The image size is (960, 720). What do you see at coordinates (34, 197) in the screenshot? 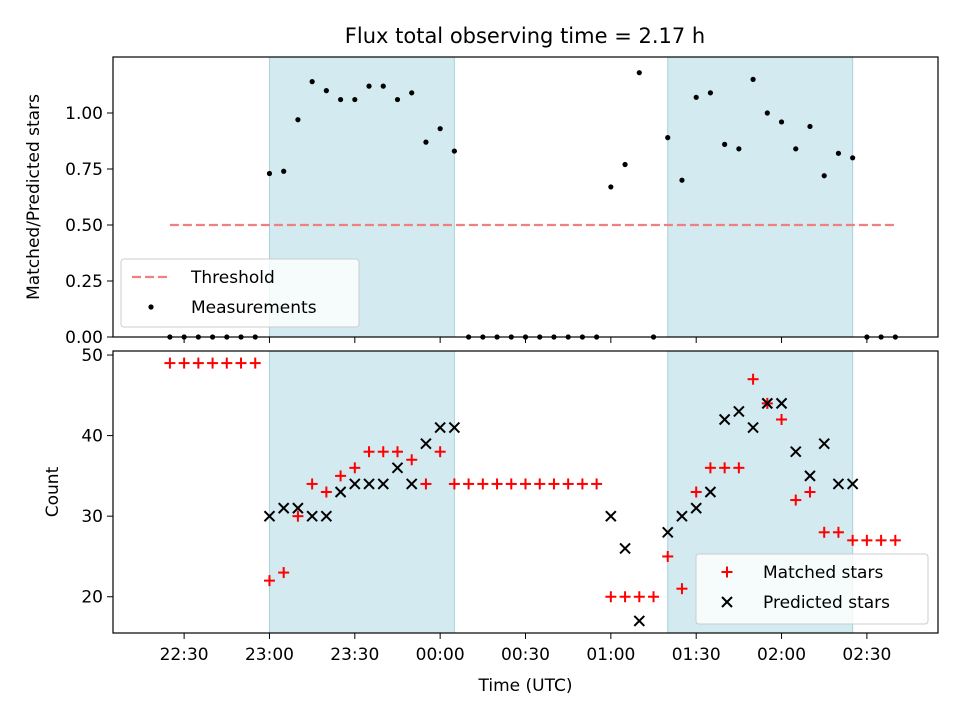
I see `top-y-axis-label: Matched/Predicted stars` at bounding box center [34, 197].